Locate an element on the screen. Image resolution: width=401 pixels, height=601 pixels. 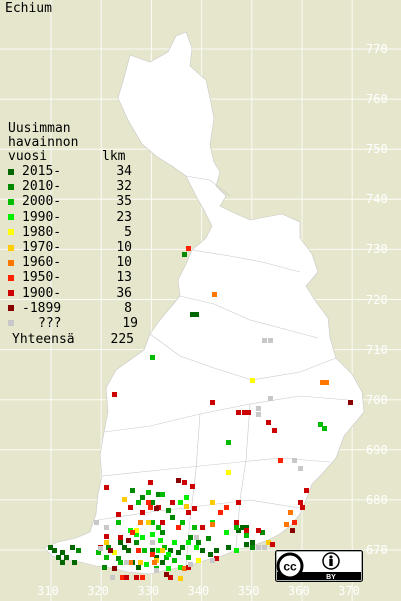
legend-item: -1899 8 is located at coordinates (73, 308).